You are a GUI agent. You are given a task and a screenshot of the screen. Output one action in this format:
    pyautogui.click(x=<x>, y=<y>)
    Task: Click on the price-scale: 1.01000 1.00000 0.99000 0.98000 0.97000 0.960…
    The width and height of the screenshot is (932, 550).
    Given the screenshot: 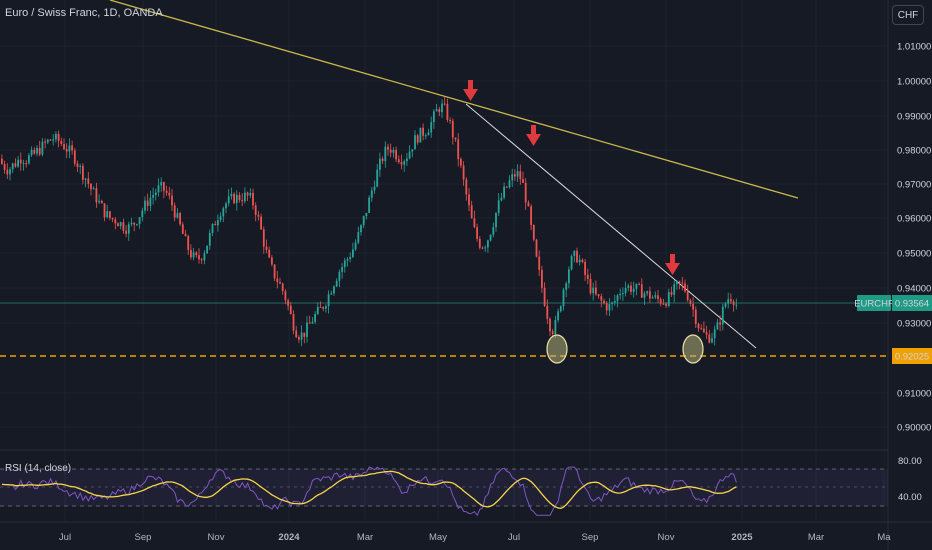 What is the action you would take?
    pyautogui.click(x=914, y=238)
    